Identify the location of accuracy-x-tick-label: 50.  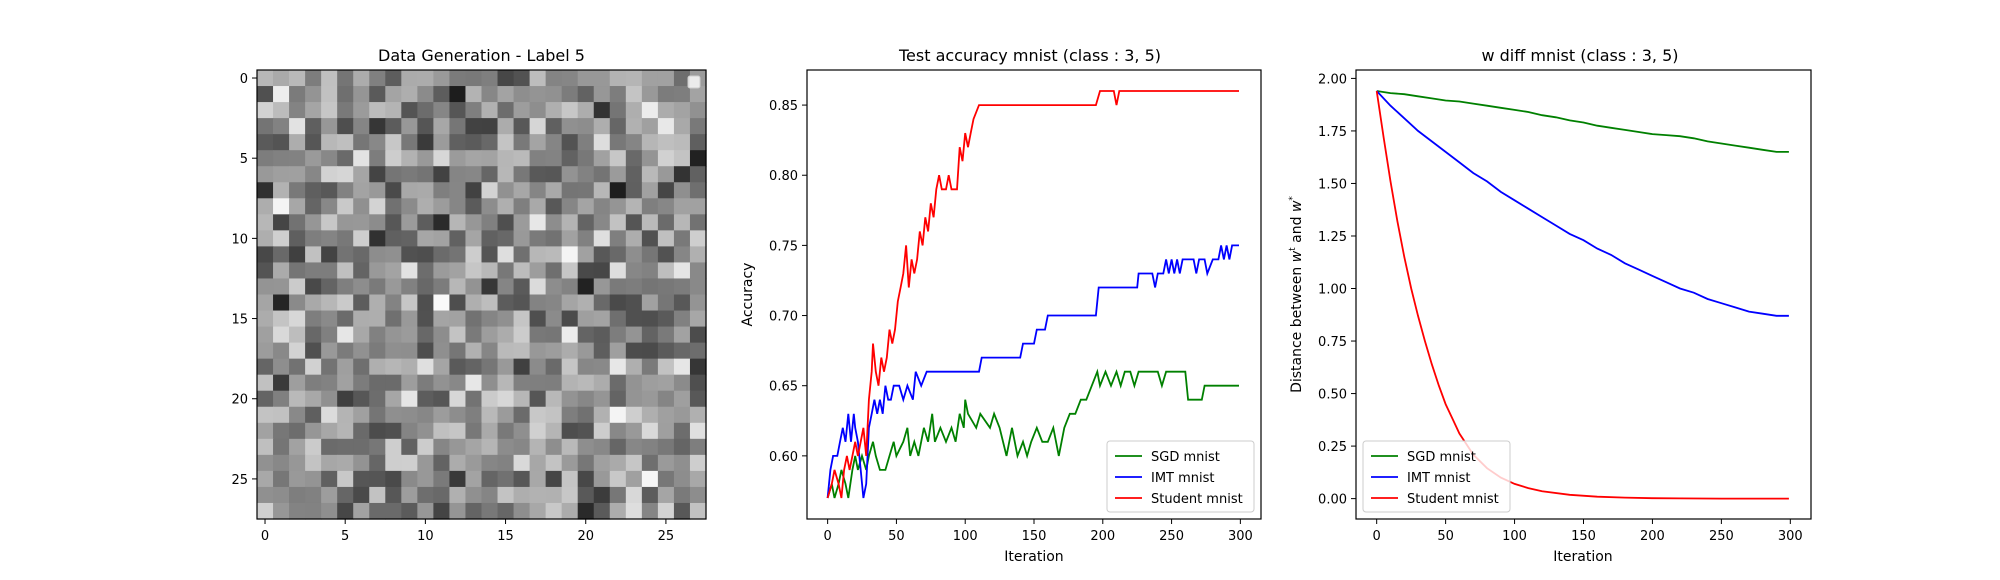
(896, 536).